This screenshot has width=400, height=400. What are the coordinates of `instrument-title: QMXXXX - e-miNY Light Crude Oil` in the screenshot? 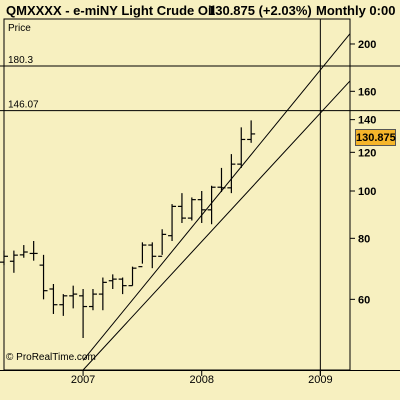 It's located at (111, 10).